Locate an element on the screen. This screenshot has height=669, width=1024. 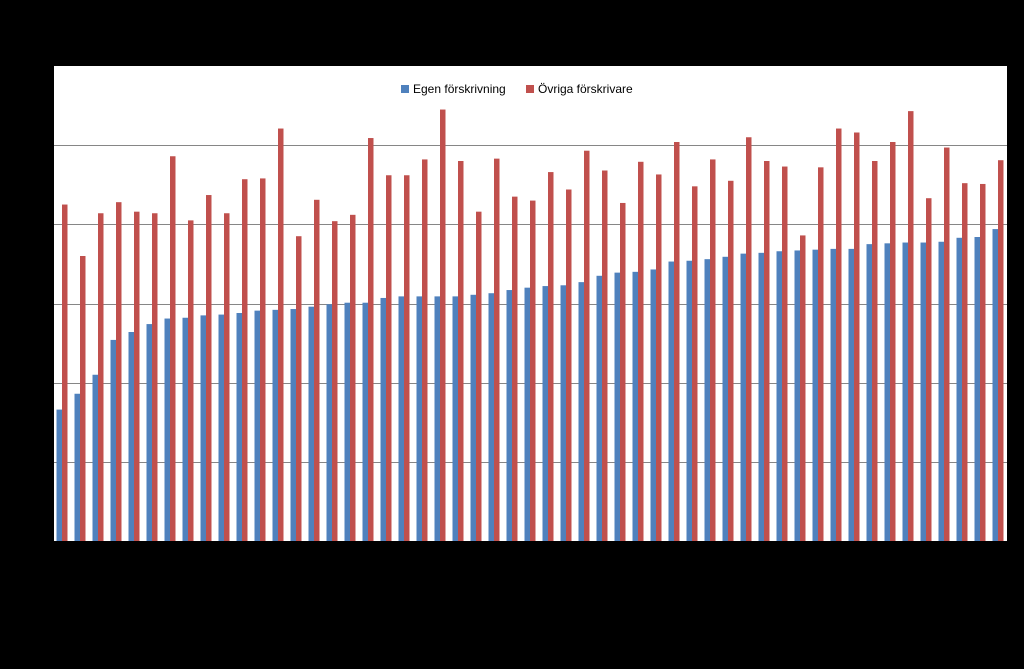
legend-swatch-ovriga is located at coordinates (530, 89).